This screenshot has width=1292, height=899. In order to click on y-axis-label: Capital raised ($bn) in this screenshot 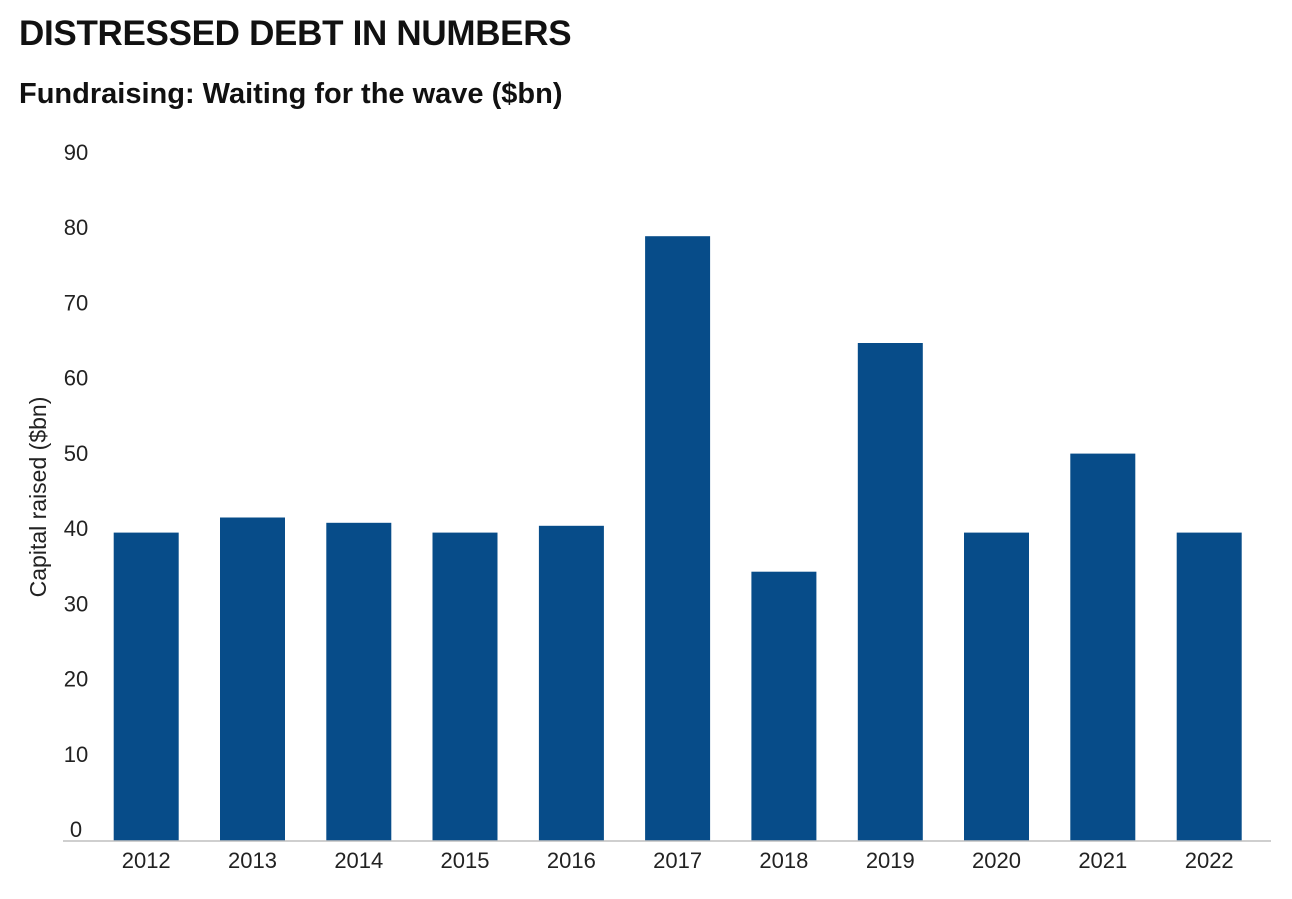, I will do `click(38, 497)`.